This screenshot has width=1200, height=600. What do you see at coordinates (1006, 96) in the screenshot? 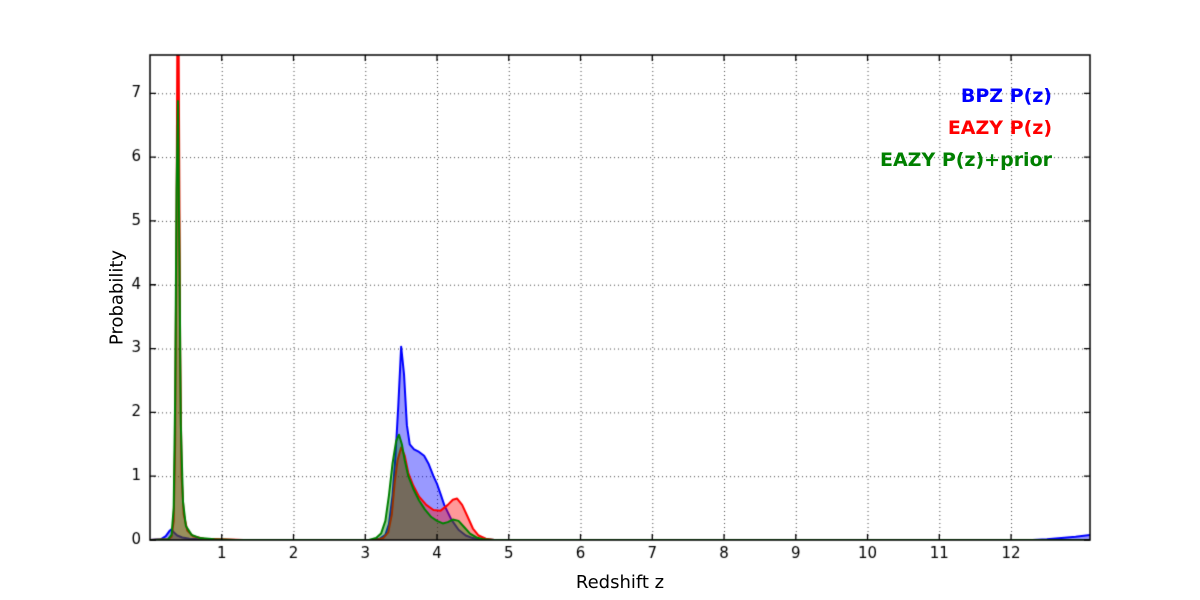
I see `legend-item-bpz: BPZ P(z)` at bounding box center [1006, 96].